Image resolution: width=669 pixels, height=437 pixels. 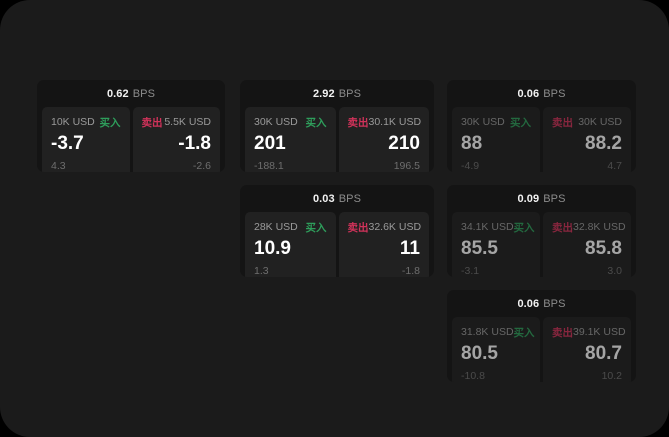 I want to click on bps-value: 2.92, so click(x=323, y=93).